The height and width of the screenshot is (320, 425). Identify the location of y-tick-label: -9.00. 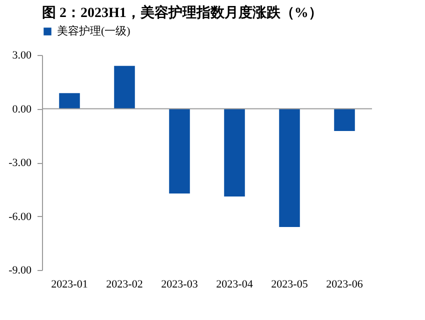
(20, 270).